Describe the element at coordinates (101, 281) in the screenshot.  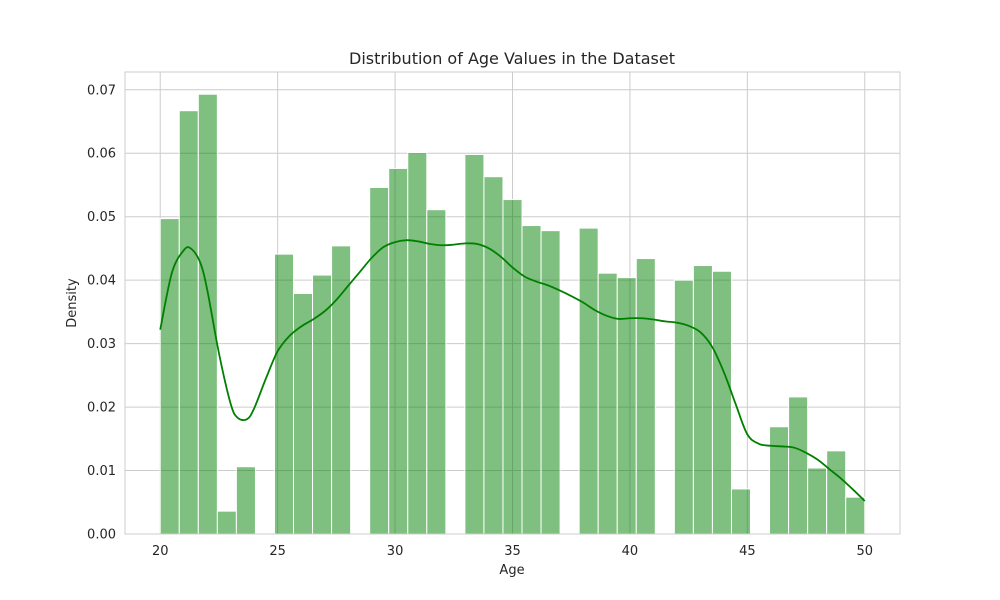
I see `y-tick-label: 0.04` at that location.